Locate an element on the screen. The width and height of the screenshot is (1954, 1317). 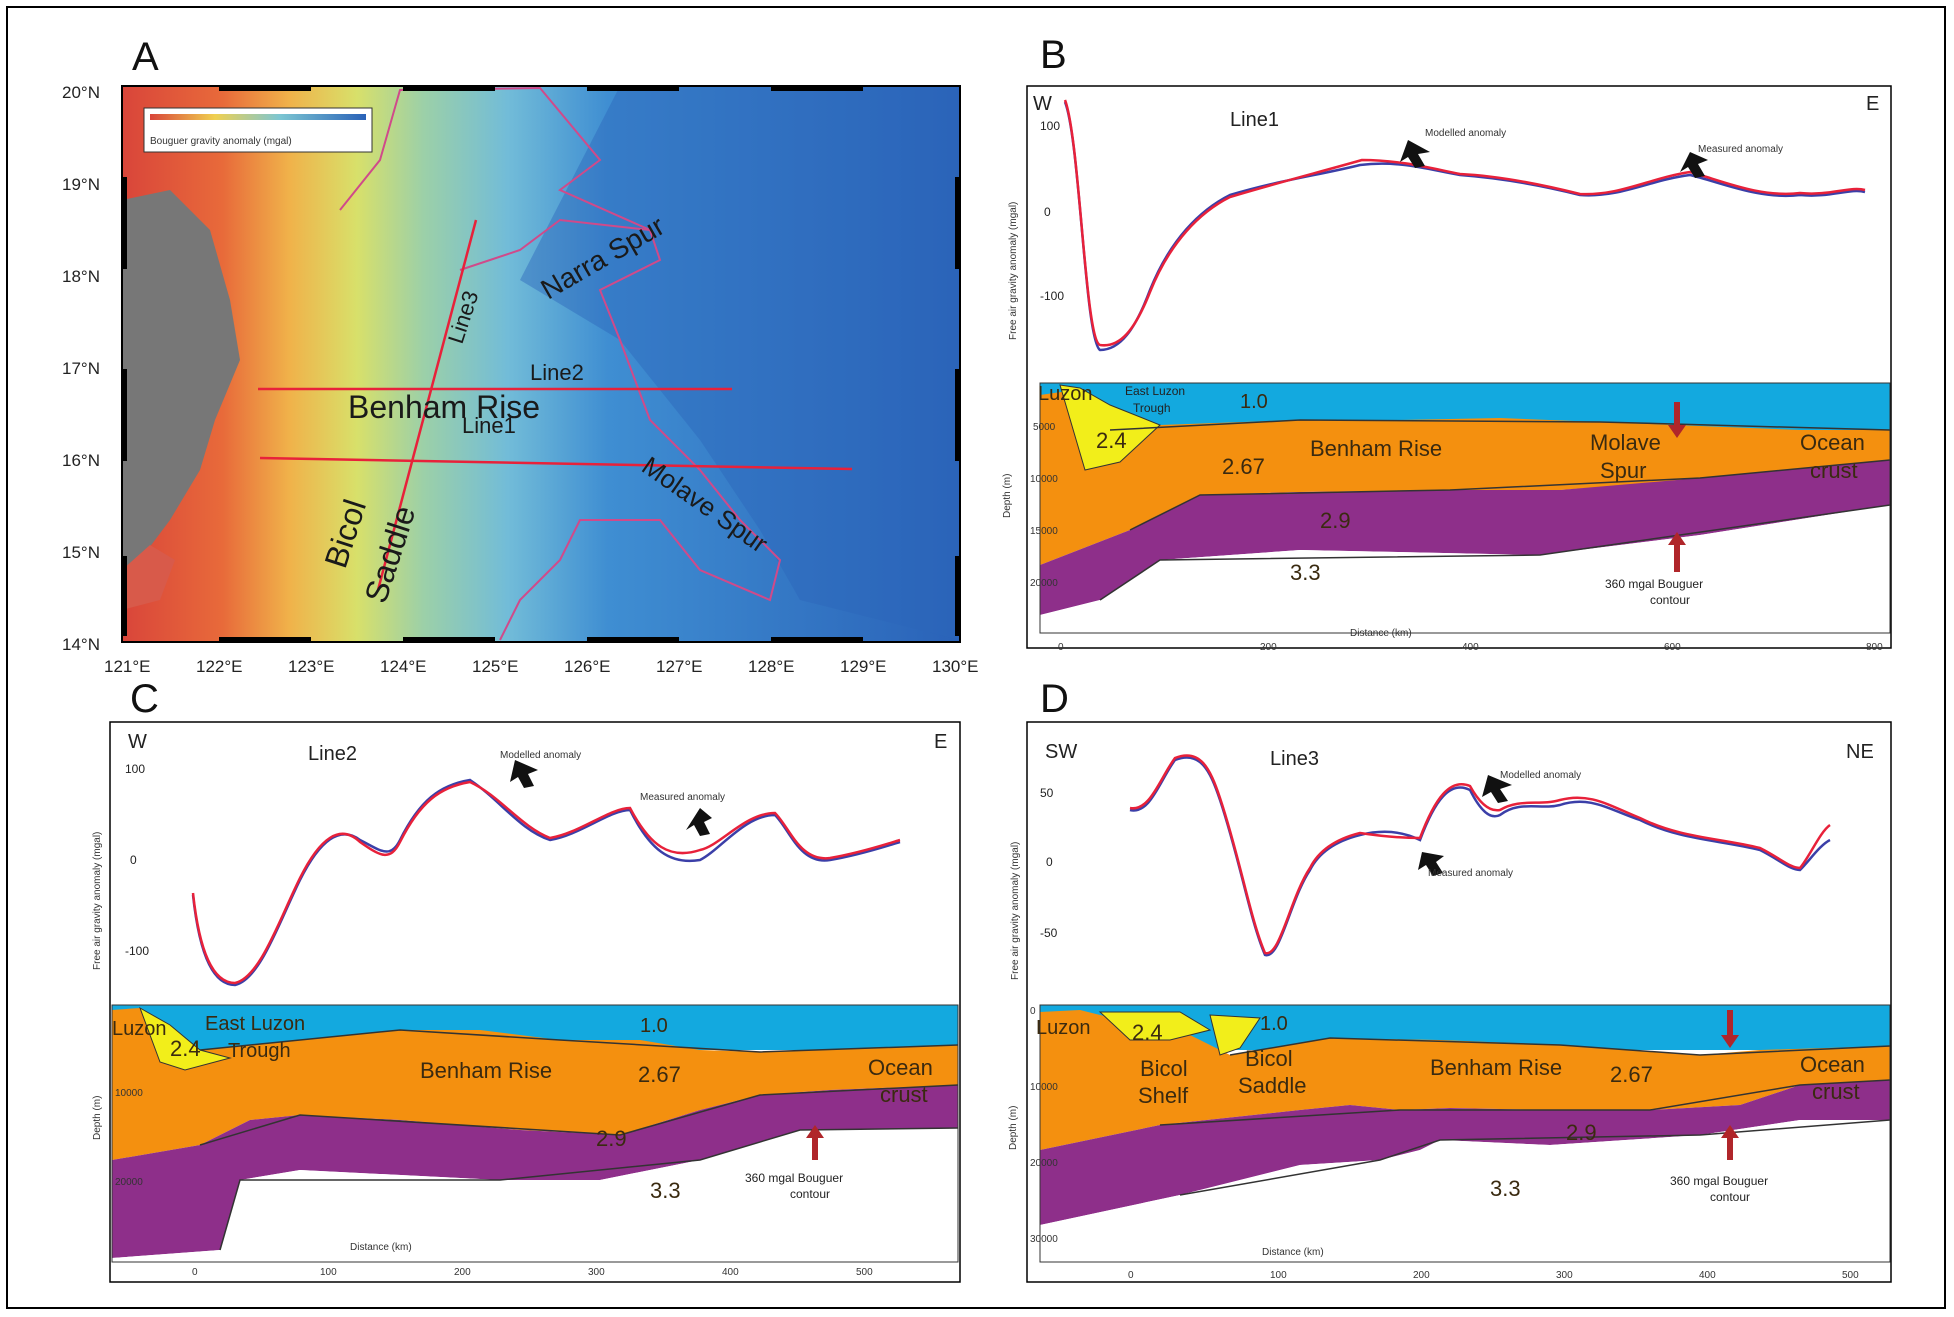
panels-d-yticks_bottom-0-text: 0 is located at coordinates (1033, 1011).